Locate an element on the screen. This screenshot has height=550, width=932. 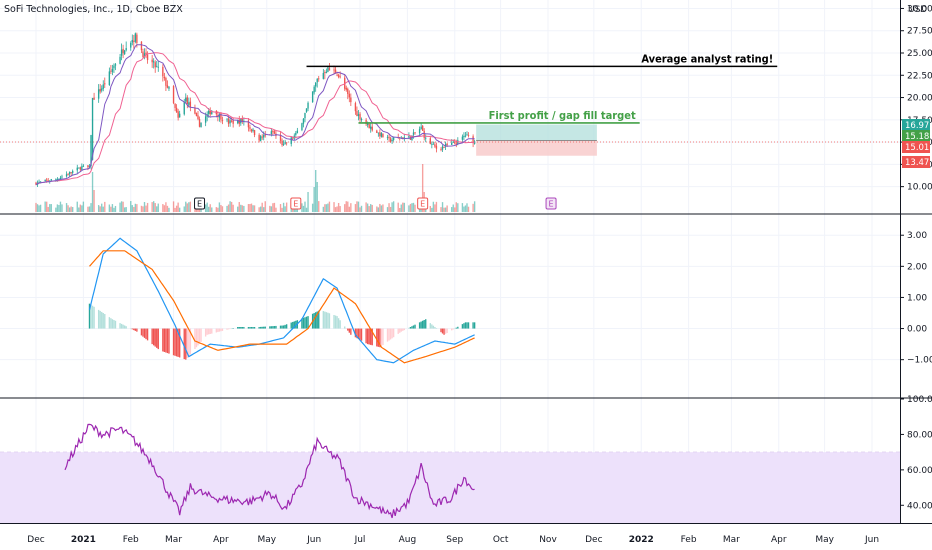
price-tag-label: 15.18 is located at coordinates (917, 137).